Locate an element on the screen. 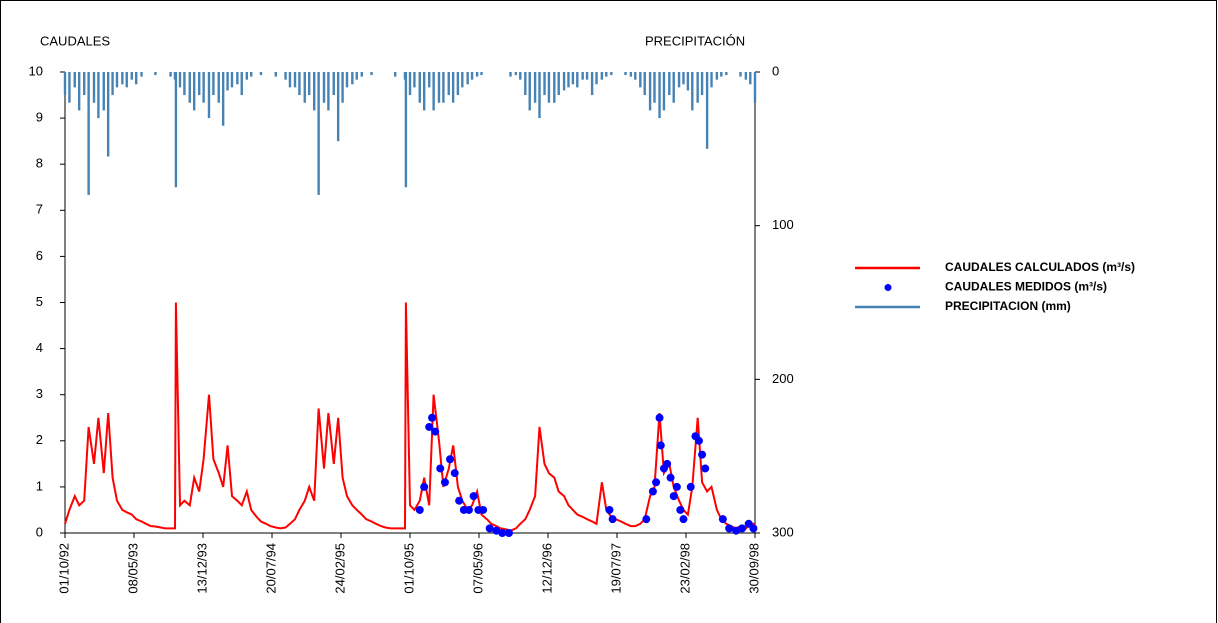 The image size is (1218, 623). x-tick-label: 30/09/98 is located at coordinates (753, 568).